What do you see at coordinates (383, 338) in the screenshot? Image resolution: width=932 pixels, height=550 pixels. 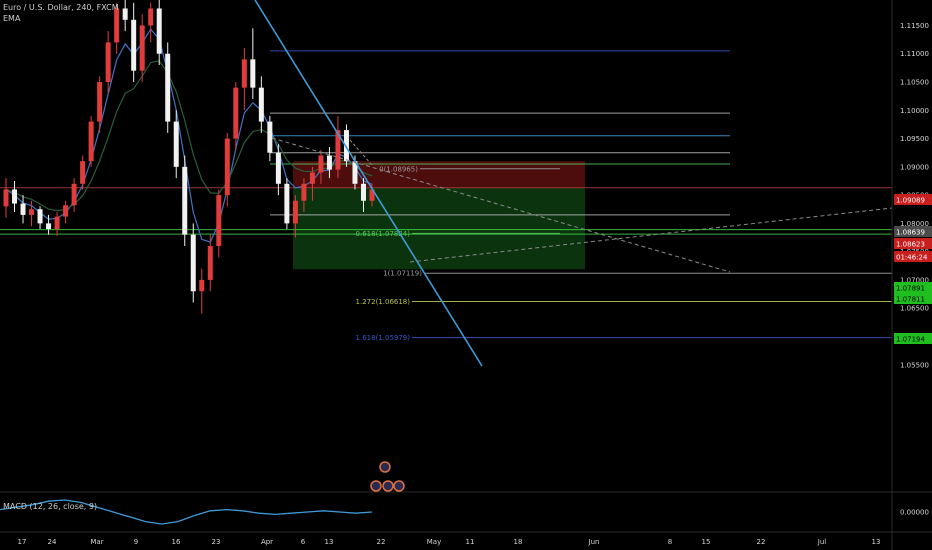 I see `fib-label: 1.618(1.05979)` at bounding box center [383, 338].